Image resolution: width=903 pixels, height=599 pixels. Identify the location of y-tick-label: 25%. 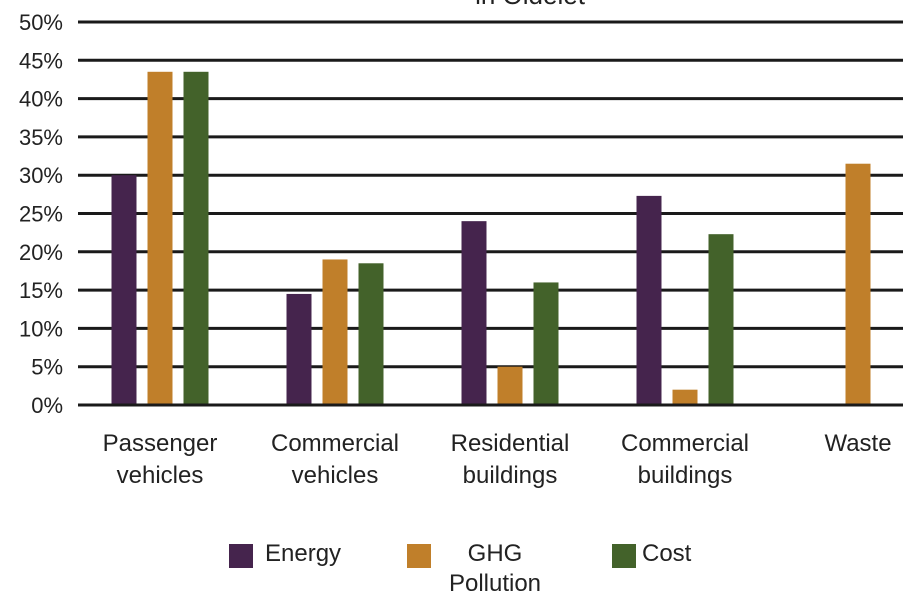
(41, 214).